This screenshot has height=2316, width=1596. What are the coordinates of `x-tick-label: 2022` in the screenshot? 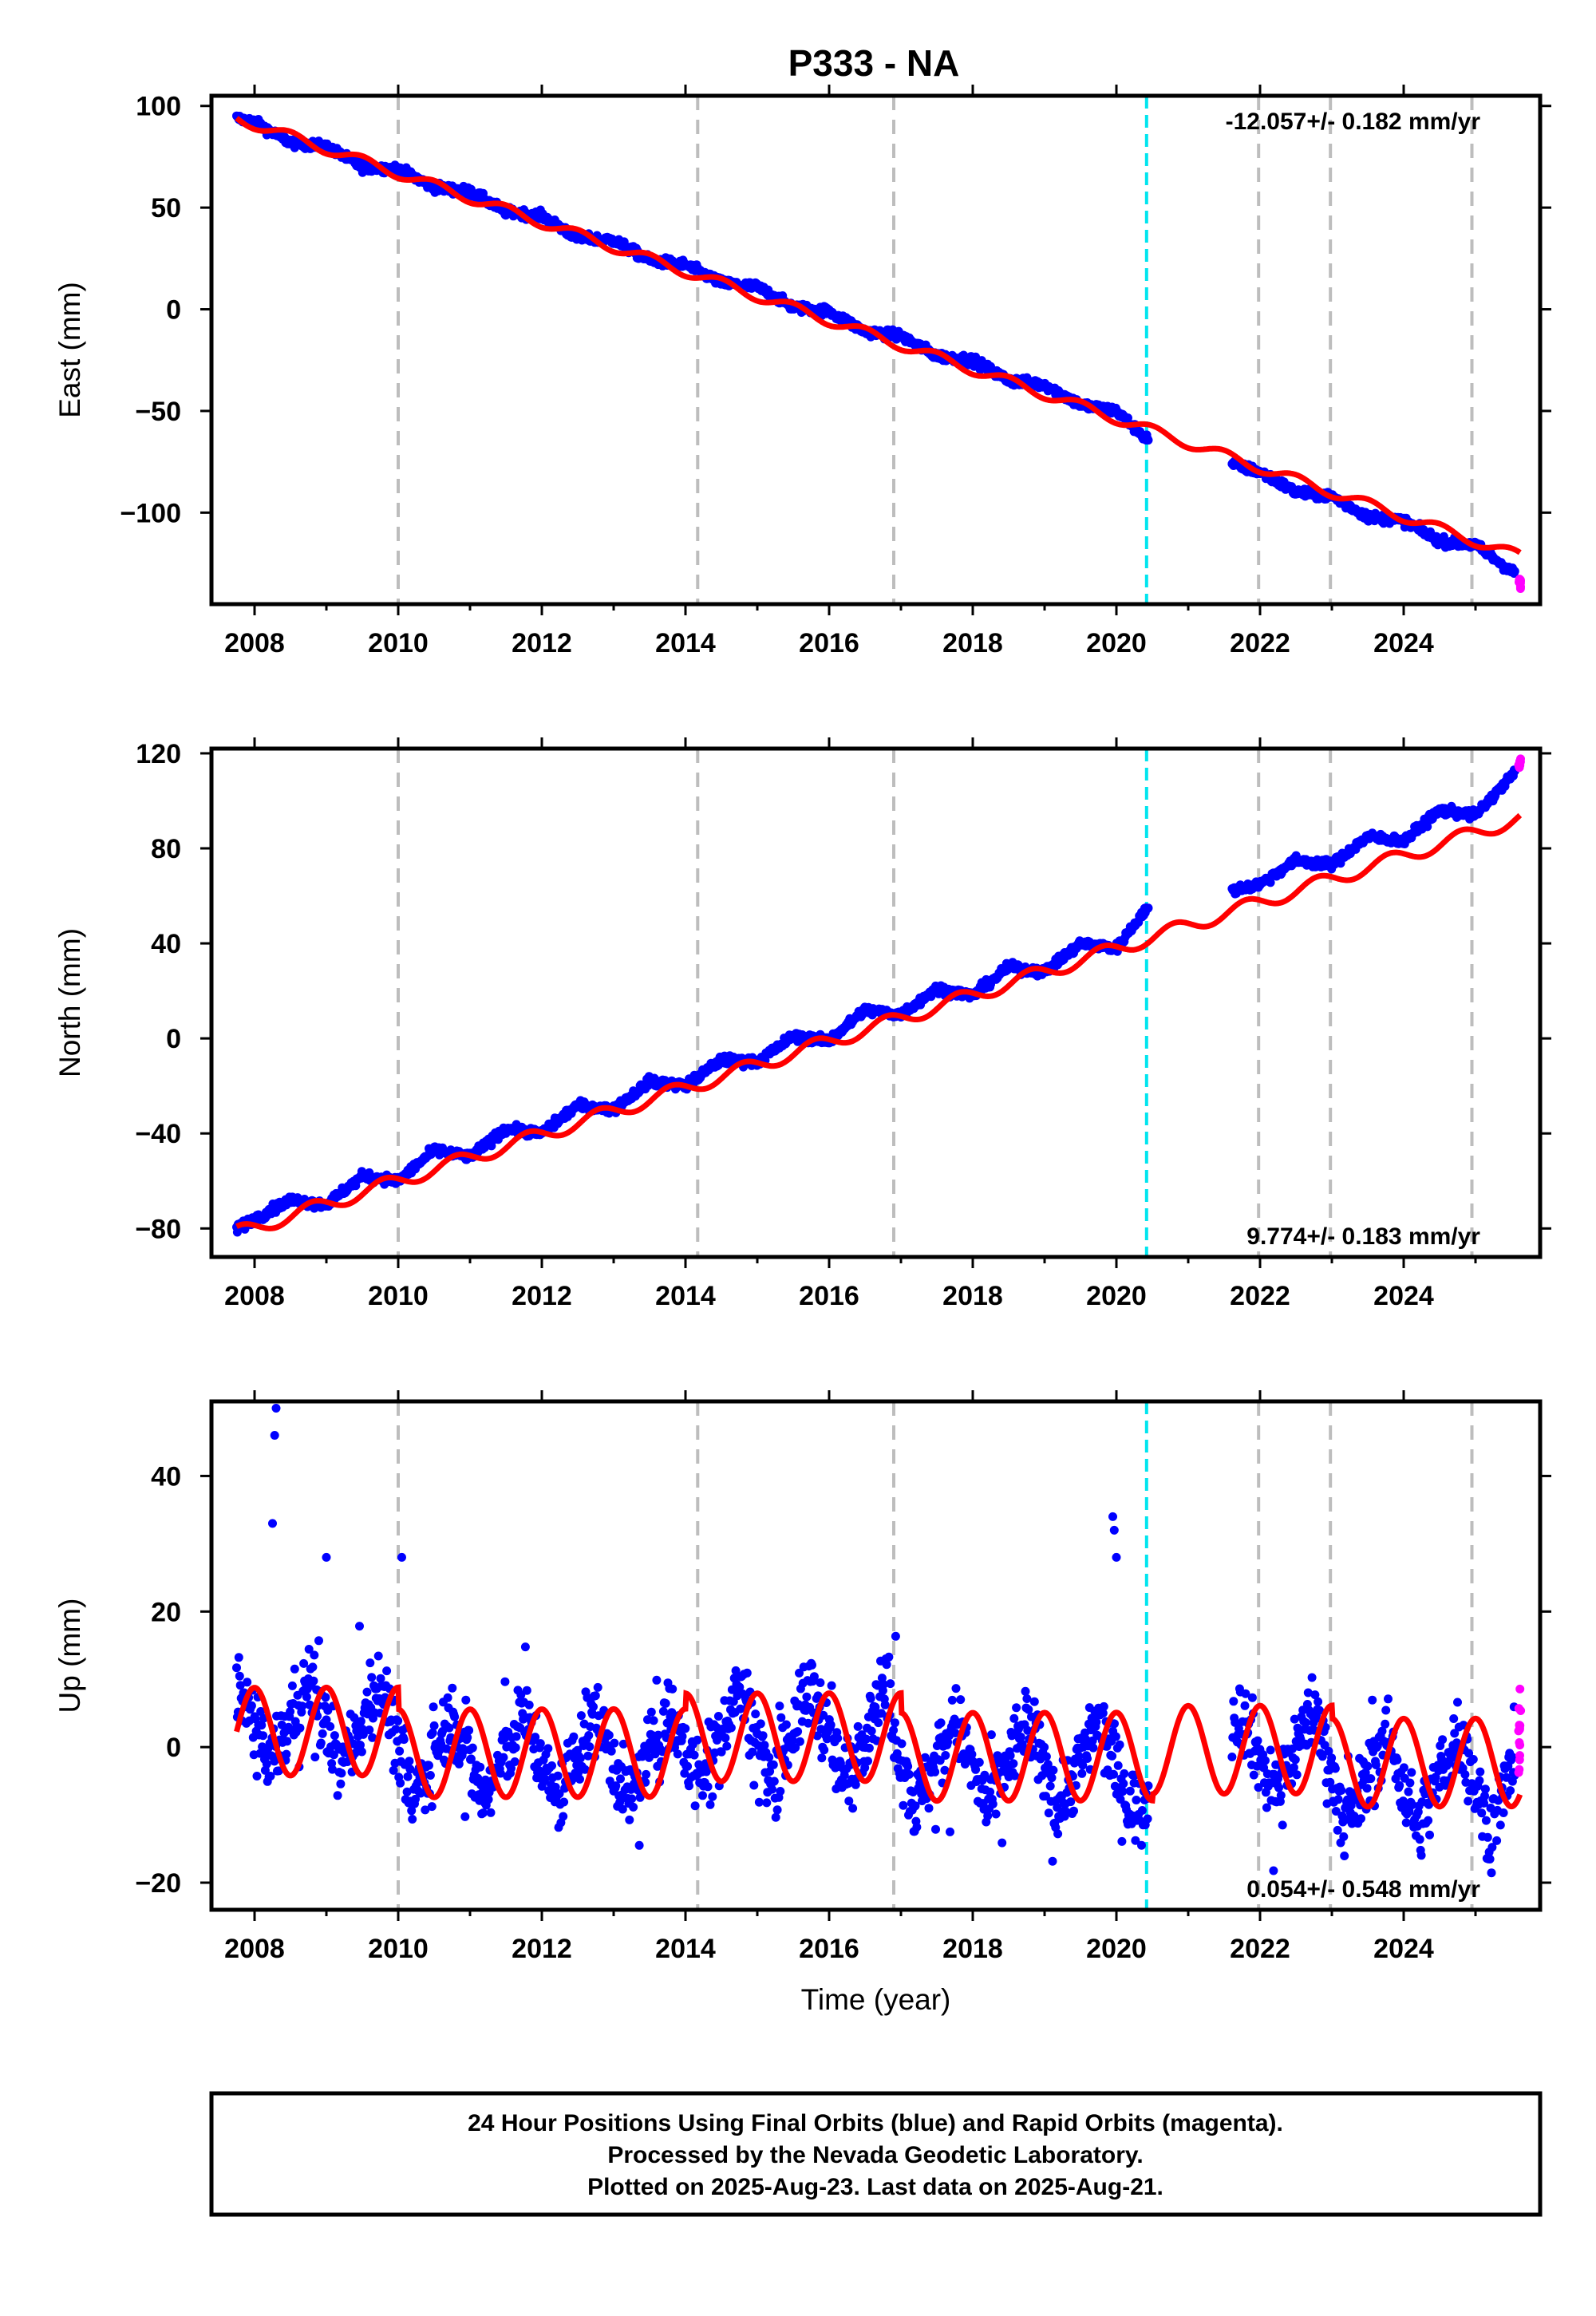 It's located at (1260, 643).